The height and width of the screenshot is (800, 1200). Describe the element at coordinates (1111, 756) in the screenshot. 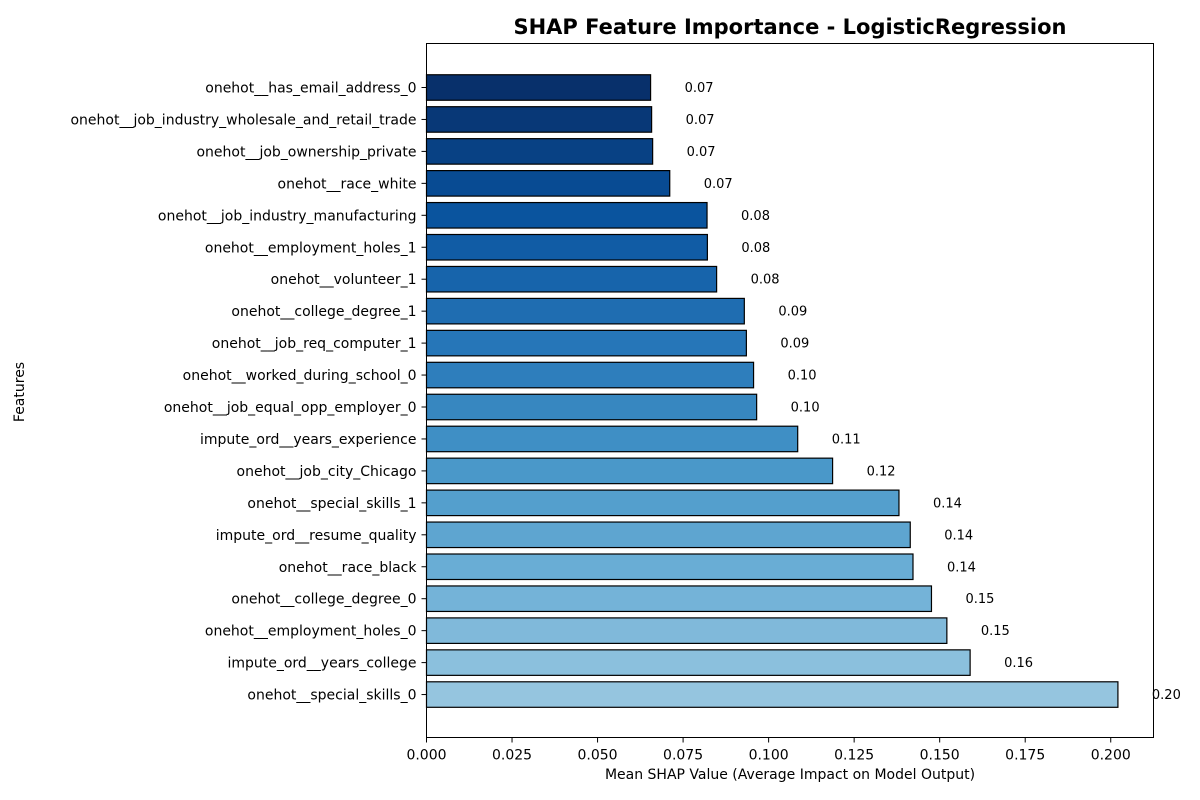

I see `x-tick-label: 0.200` at that location.